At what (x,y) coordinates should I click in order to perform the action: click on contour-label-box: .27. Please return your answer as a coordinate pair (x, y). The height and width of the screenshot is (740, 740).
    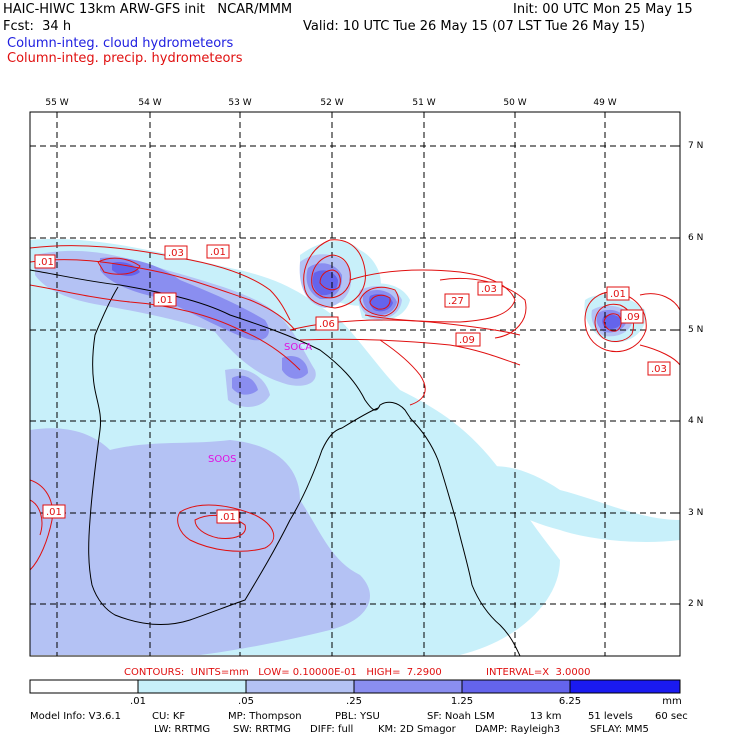
    Looking at the image, I should click on (457, 300).